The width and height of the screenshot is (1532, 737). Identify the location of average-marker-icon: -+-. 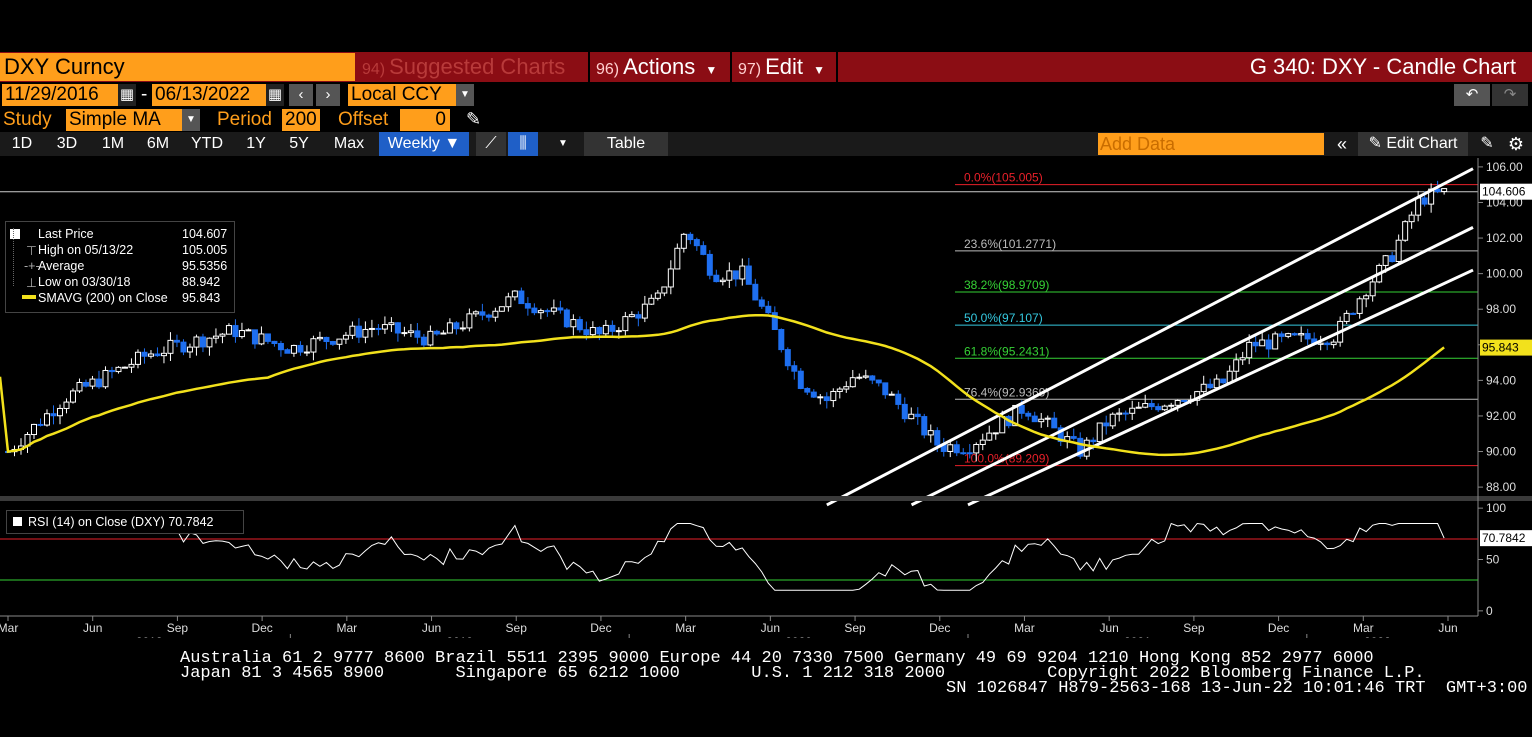
(32, 266).